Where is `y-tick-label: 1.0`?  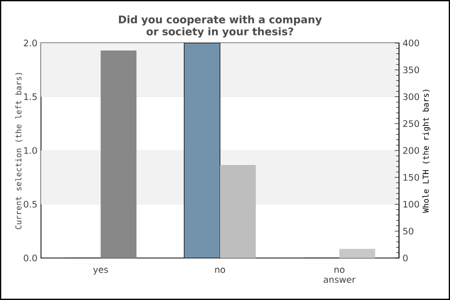
y-tick-label: 1.0 is located at coordinates (30, 150).